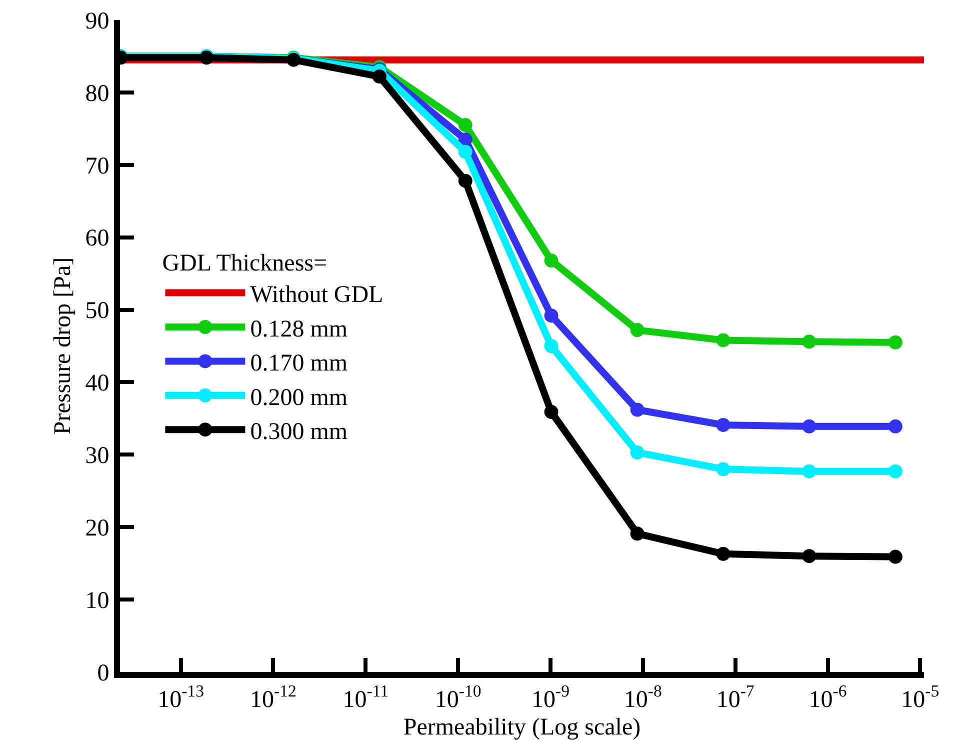 The image size is (958, 752). Describe the element at coordinates (97, 456) in the screenshot. I see `y-tick-label: 30` at that location.